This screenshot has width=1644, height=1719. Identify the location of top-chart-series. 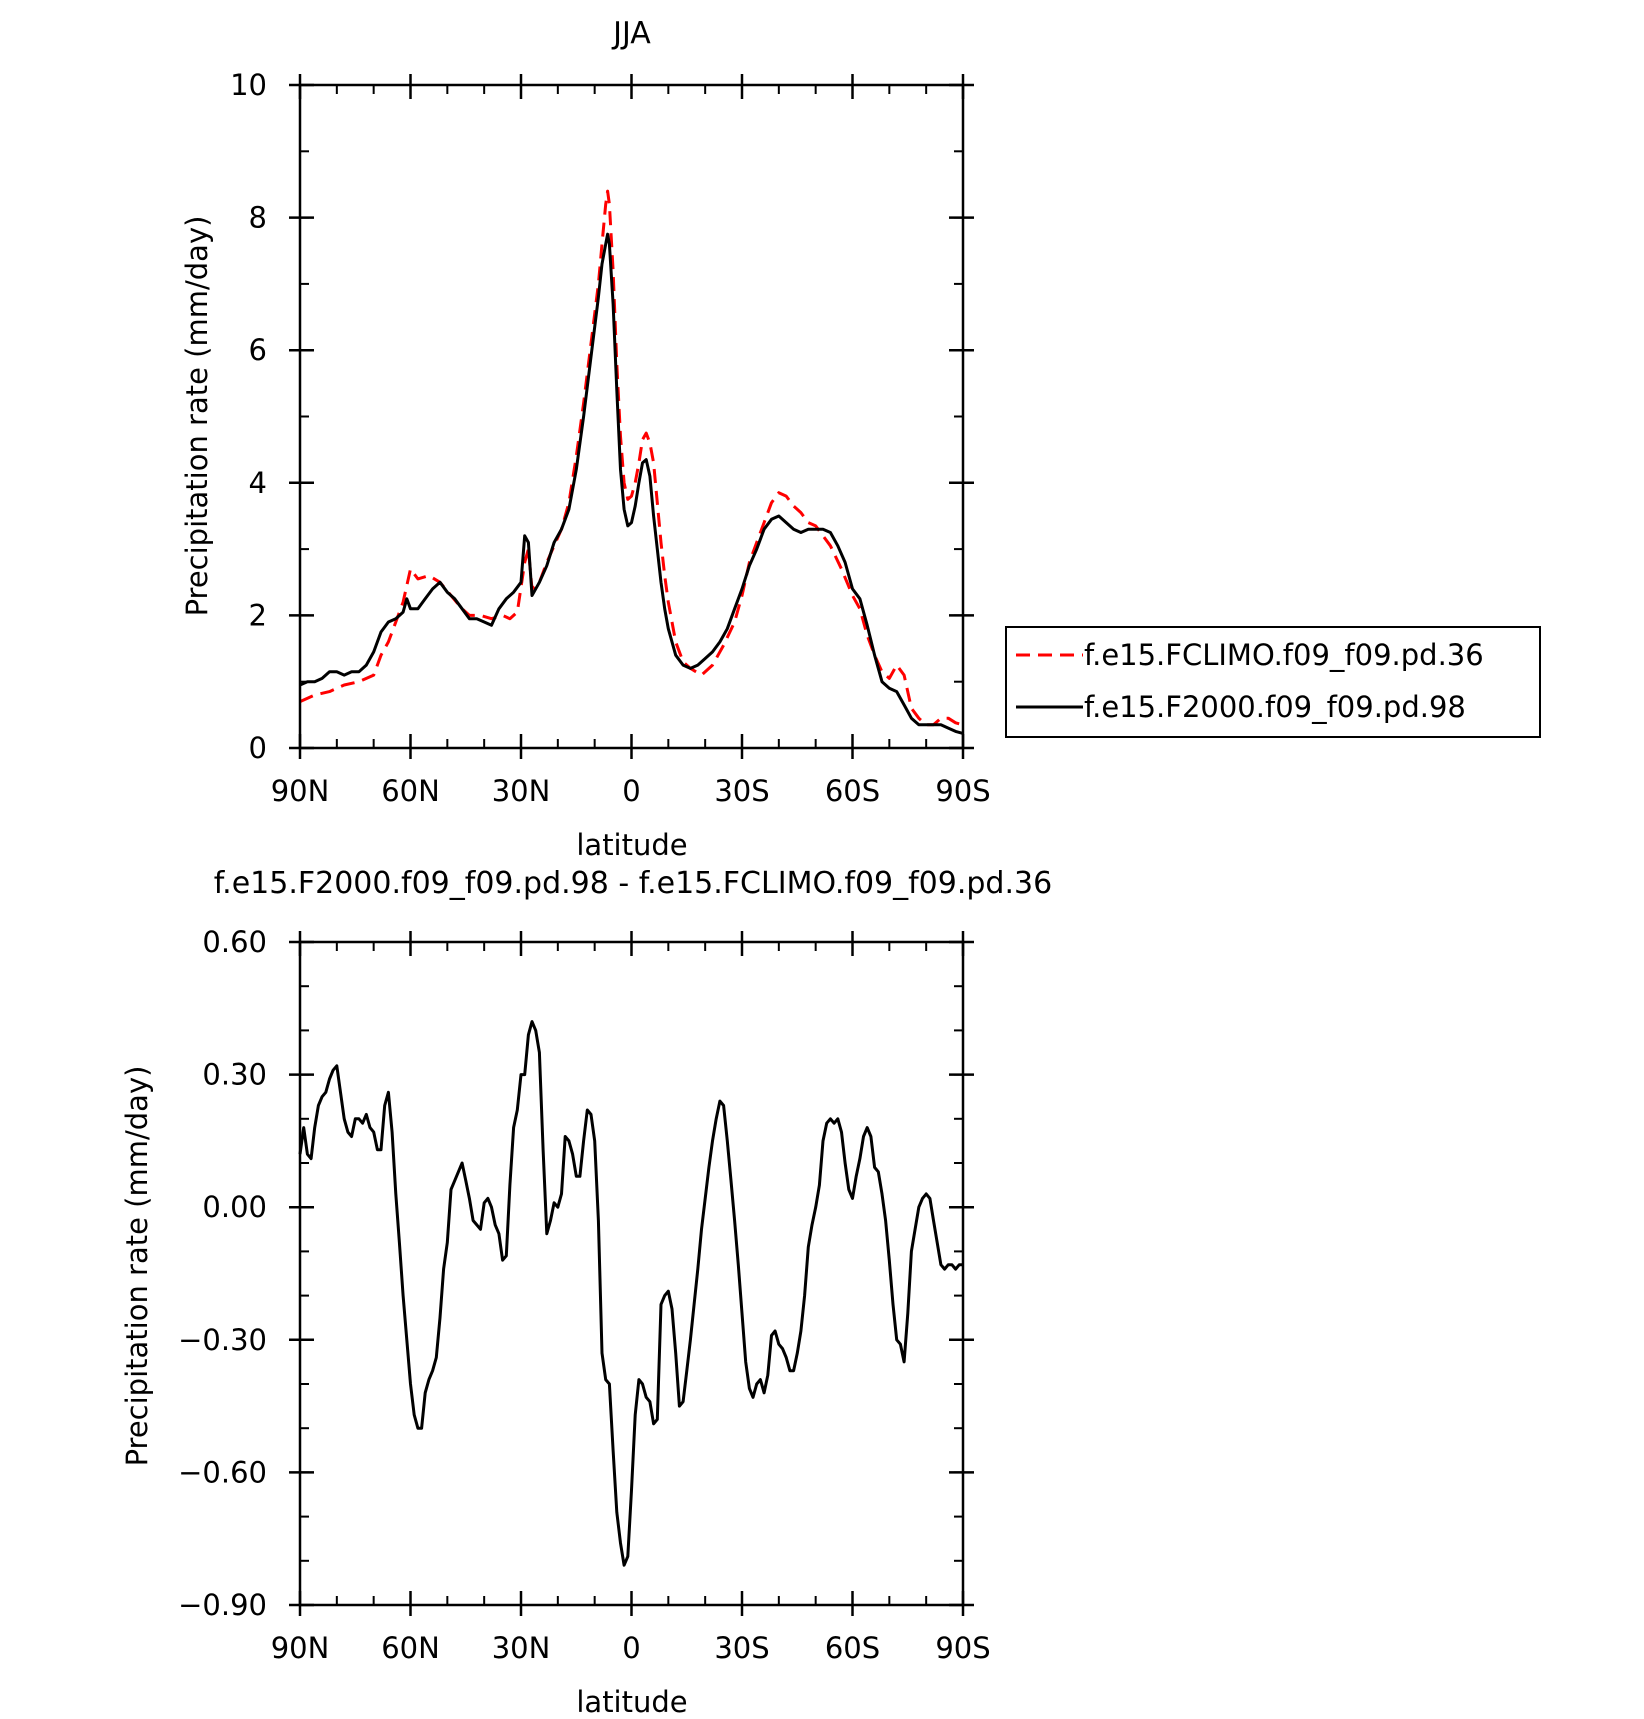
(631, 462).